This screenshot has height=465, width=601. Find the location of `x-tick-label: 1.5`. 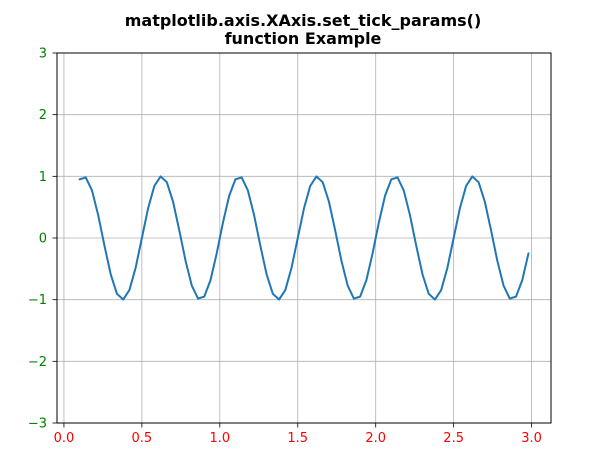

x-tick-label: 1.5 is located at coordinates (297, 438).